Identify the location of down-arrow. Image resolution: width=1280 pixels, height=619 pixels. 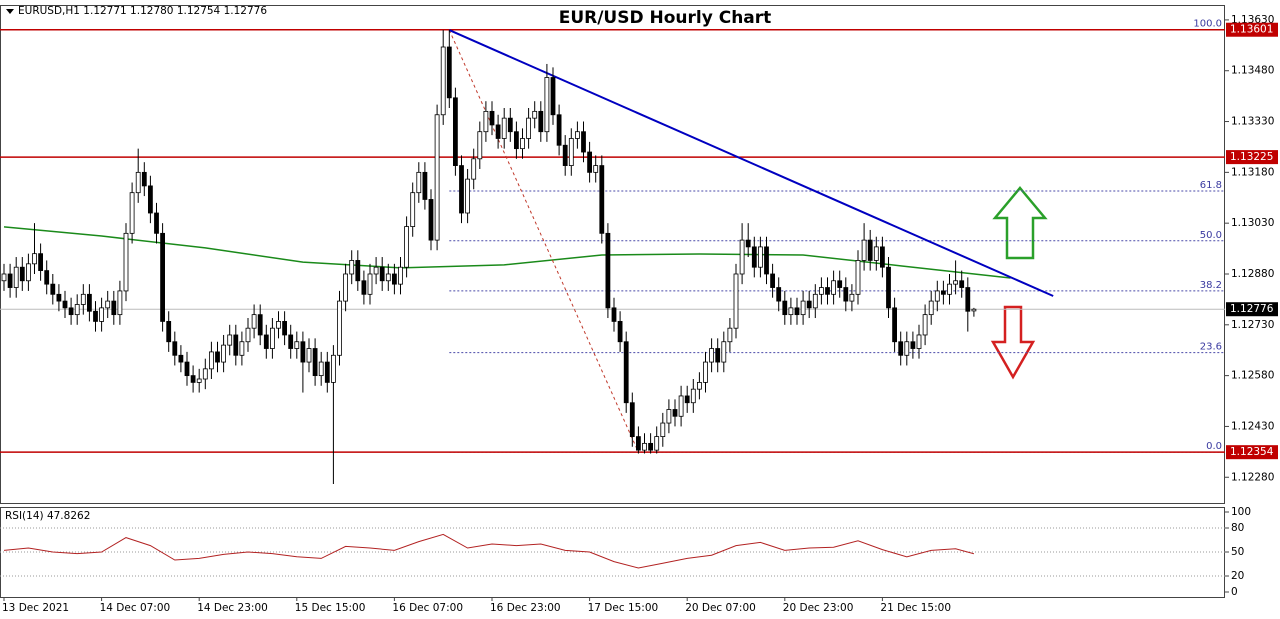
(1013, 342).